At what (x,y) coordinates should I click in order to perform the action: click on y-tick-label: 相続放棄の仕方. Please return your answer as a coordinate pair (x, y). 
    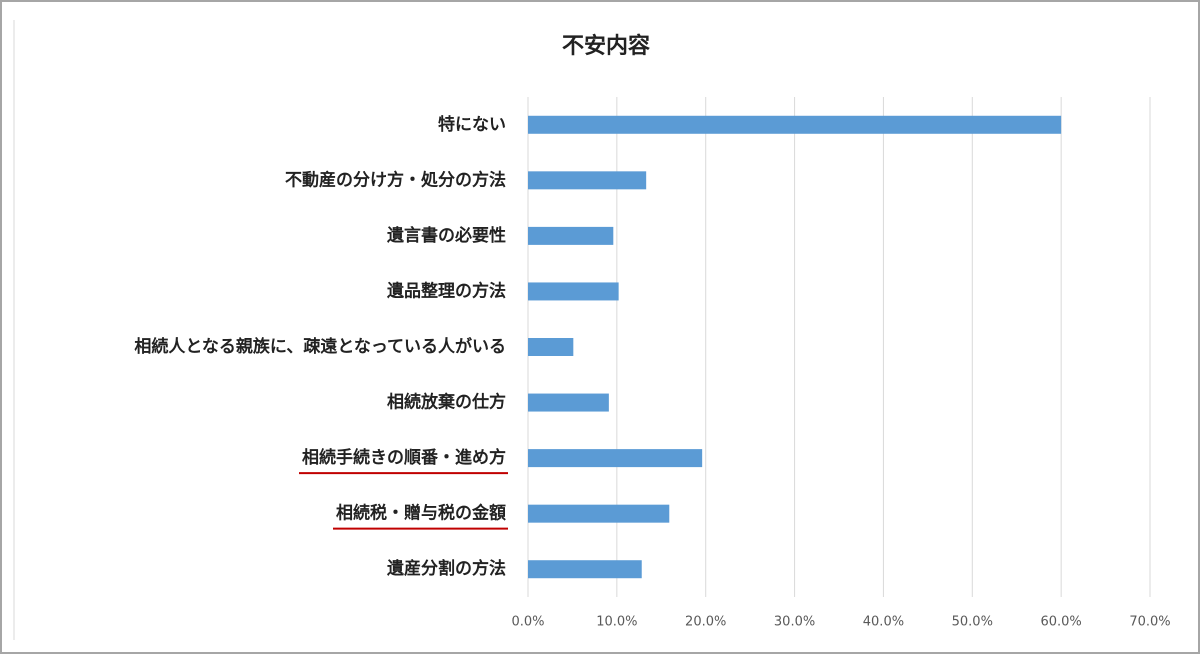
    Looking at the image, I should click on (446, 402).